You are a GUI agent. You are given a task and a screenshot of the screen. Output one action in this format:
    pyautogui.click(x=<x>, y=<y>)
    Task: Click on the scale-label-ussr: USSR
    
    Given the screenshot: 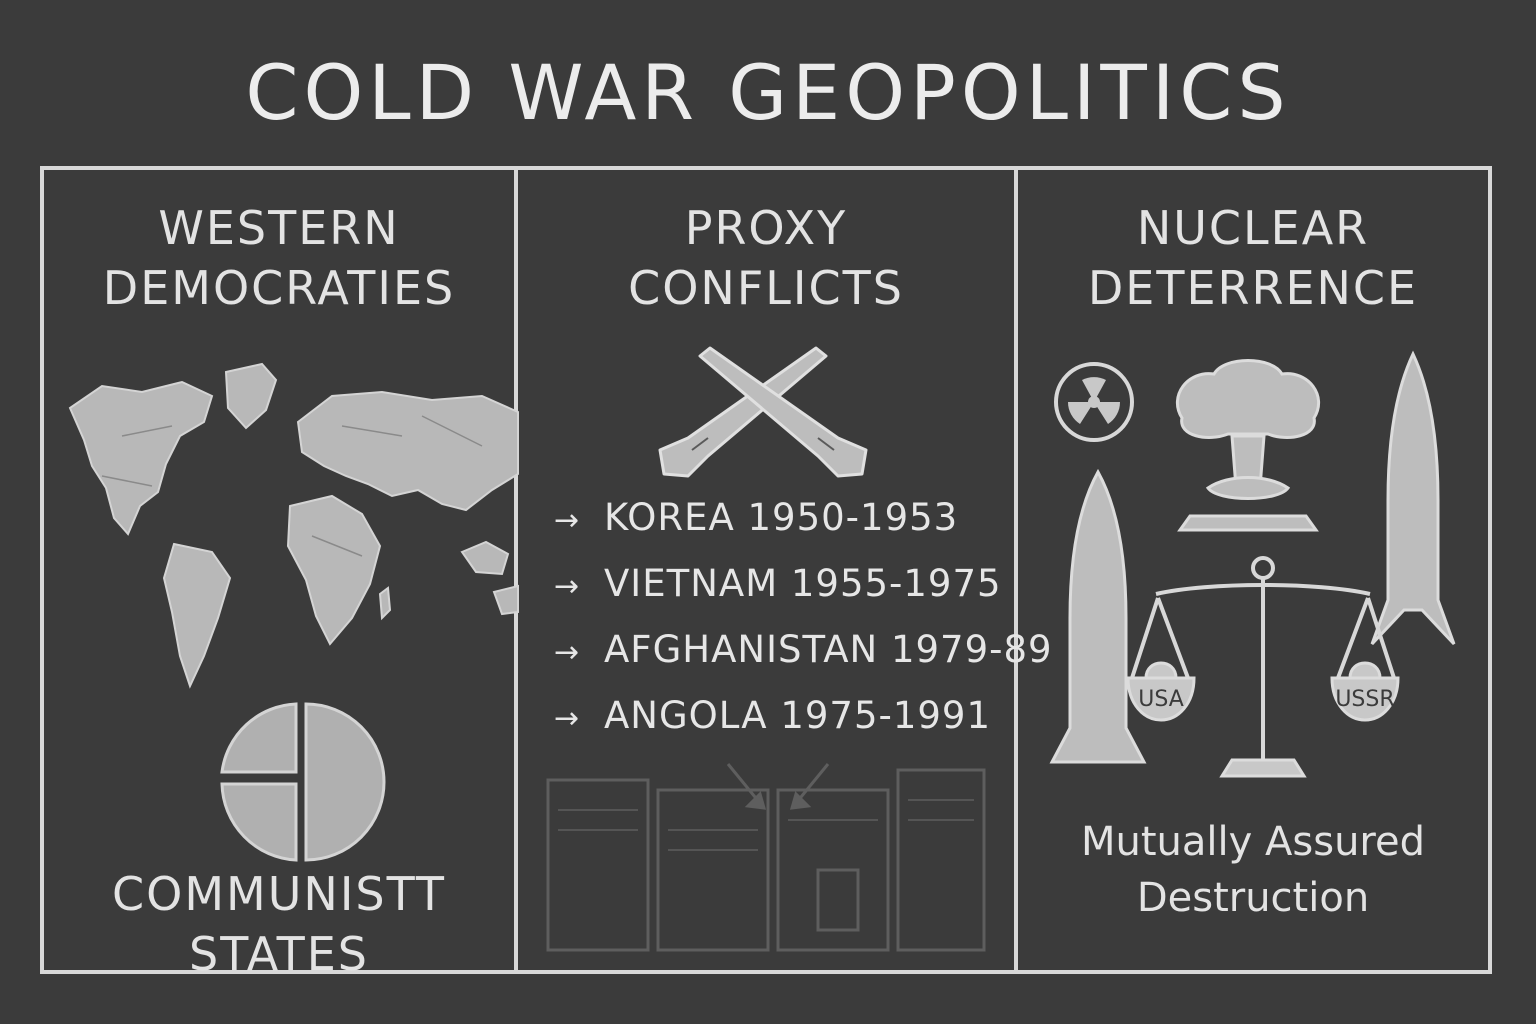 What is the action you would take?
    pyautogui.click(x=1364, y=699)
    